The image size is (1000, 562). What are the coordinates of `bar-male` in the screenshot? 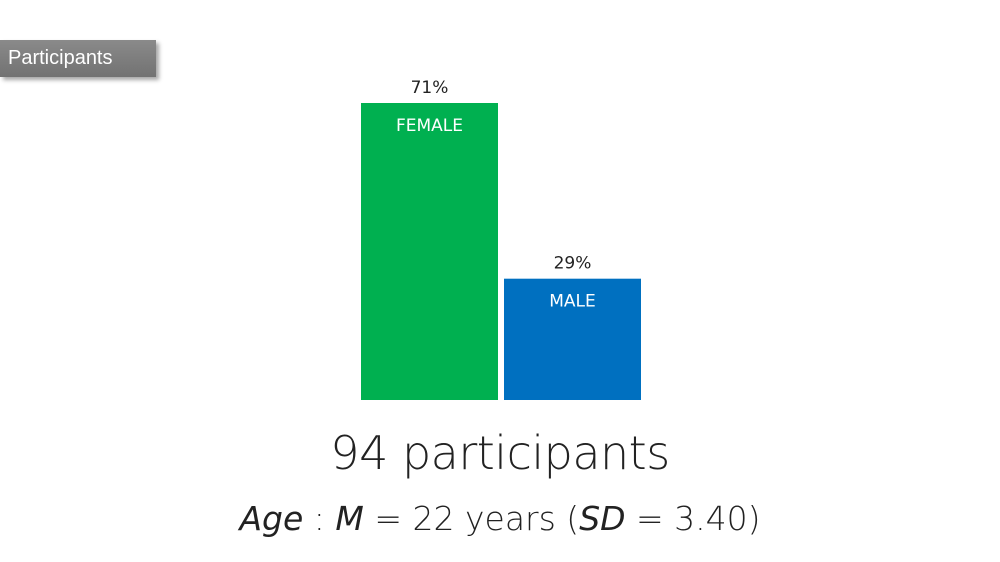 It's located at (572, 339).